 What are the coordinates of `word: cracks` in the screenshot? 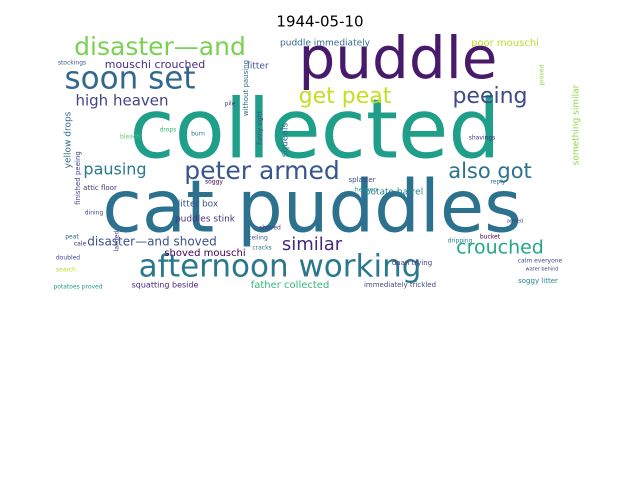 It's located at (261, 248).